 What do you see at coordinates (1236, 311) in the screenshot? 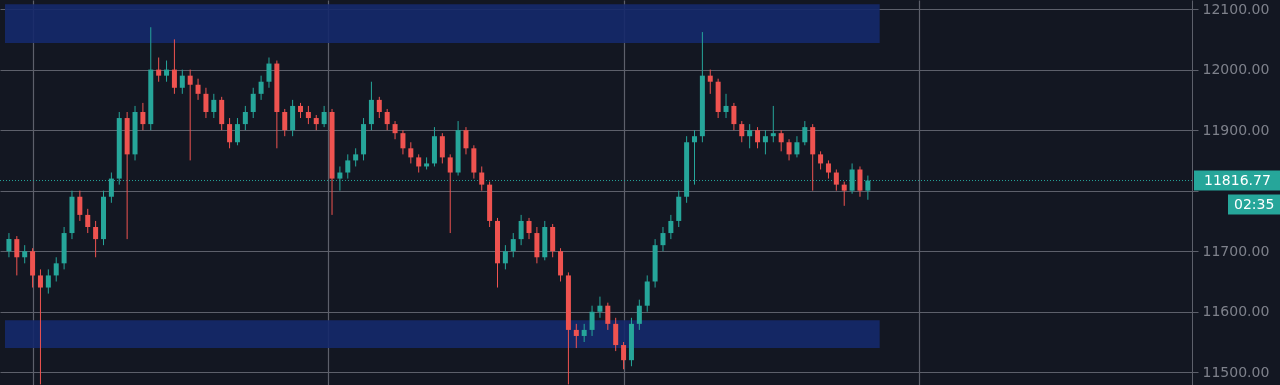
I see `y-tick-label: 11600.00` at bounding box center [1236, 311].